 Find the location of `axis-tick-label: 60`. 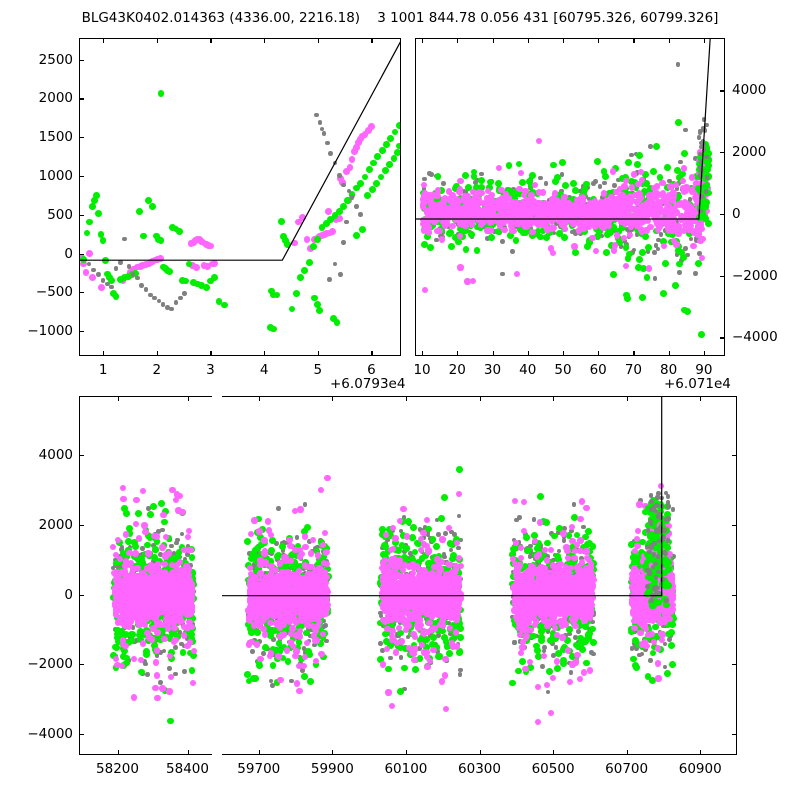

axis-tick-label: 60 is located at coordinates (598, 370).